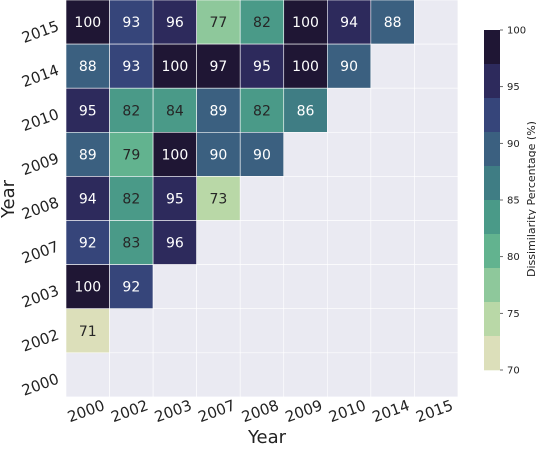  What do you see at coordinates (9, 199) in the screenshot?
I see `y-axis-label: Year` at bounding box center [9, 199].